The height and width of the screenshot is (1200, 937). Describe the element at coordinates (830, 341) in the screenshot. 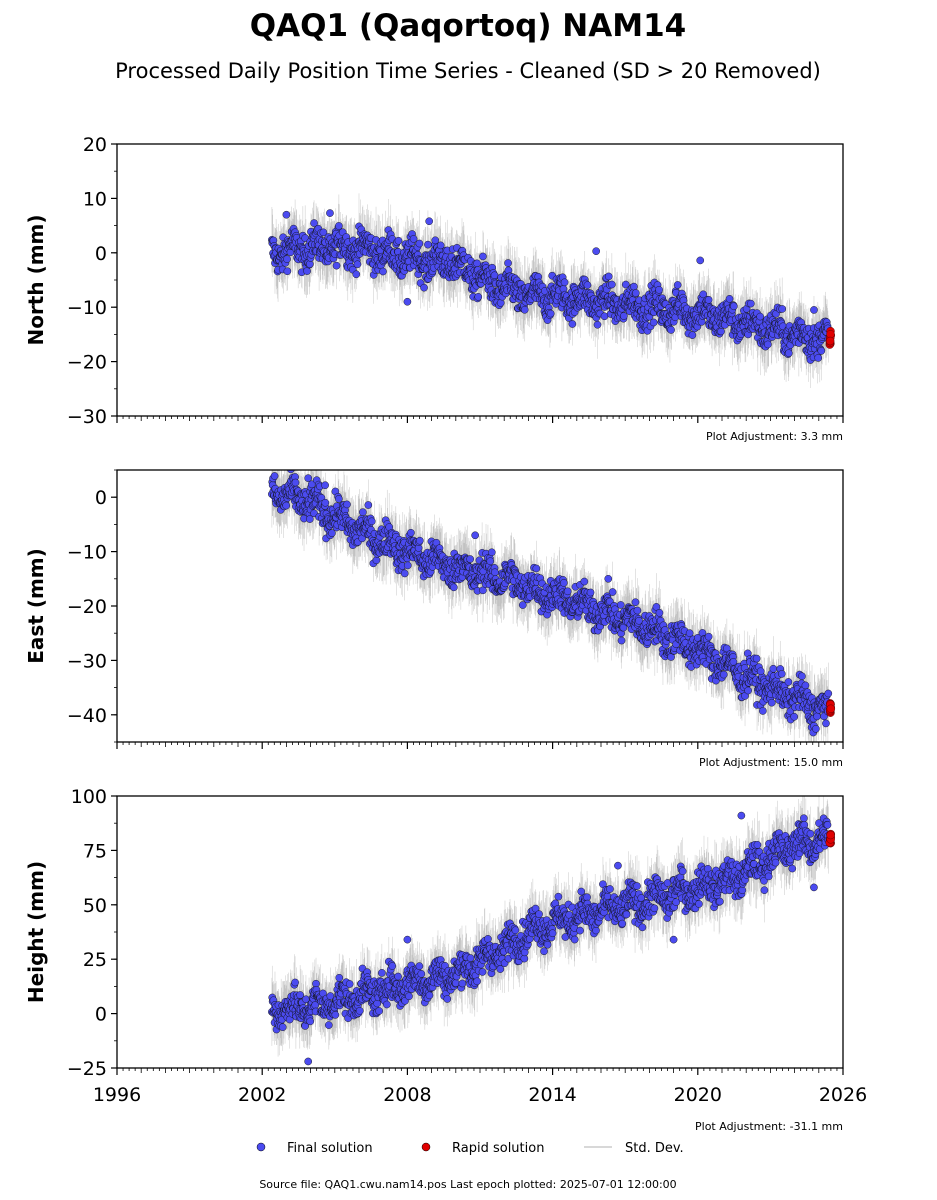

I see `rapid-solution-point` at that location.